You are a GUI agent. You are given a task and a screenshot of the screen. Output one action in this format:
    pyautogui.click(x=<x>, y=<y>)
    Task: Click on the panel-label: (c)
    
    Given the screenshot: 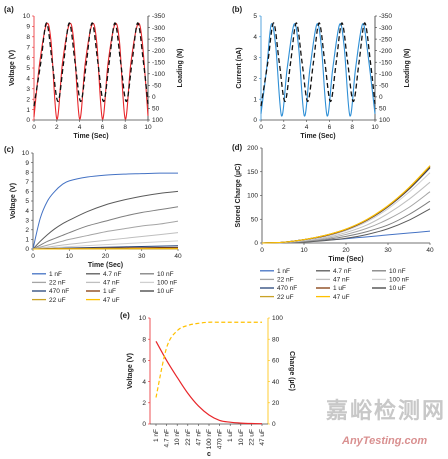 What is the action you would take?
    pyautogui.click(x=9, y=149)
    